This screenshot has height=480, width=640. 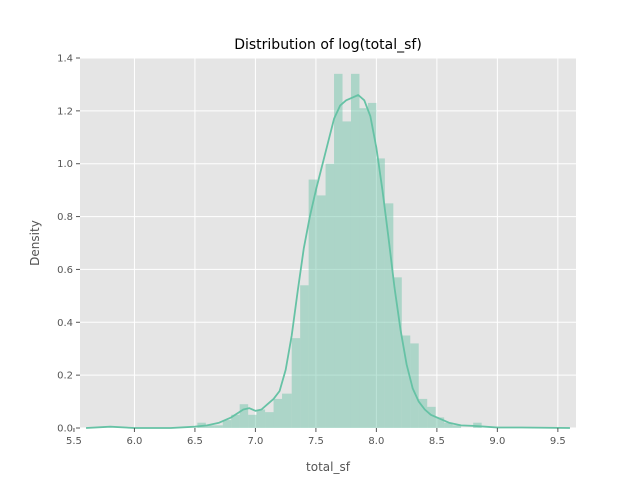 What do you see at coordinates (65, 323) in the screenshot?
I see `y-tick-label-2: 0.4` at bounding box center [65, 323].